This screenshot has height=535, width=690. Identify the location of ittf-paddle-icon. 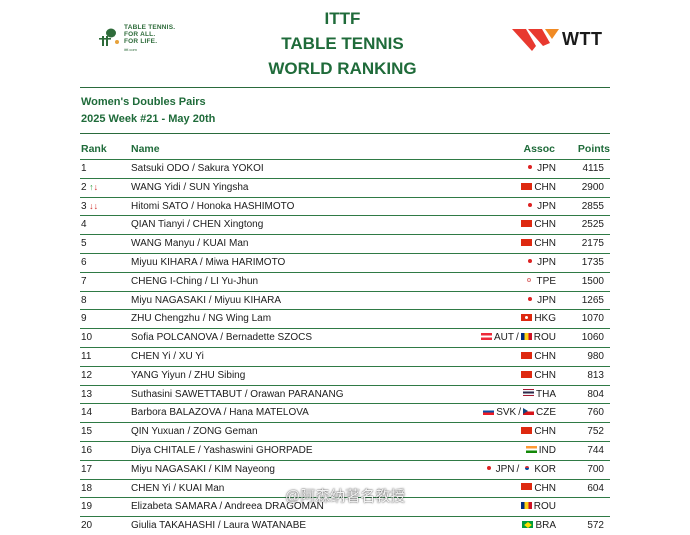
(109, 37).